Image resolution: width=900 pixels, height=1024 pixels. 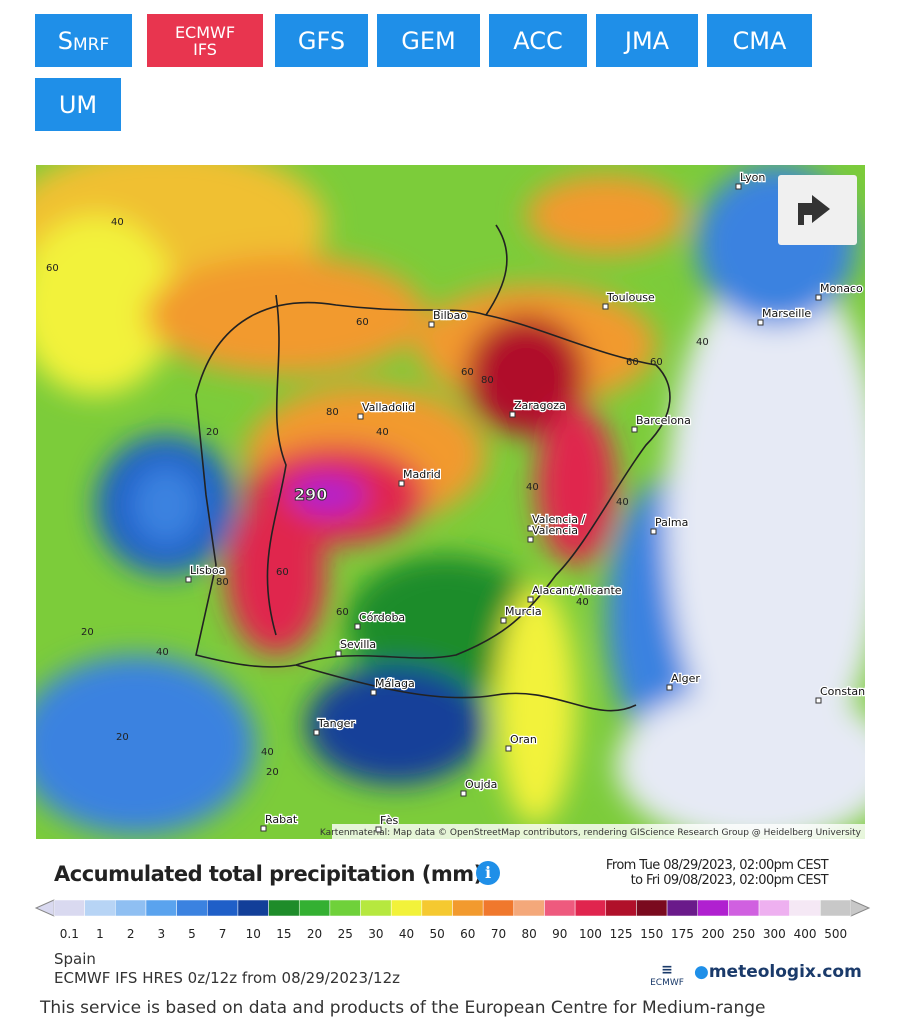 I want to click on bar-arrow-right, so click(x=860, y=908).